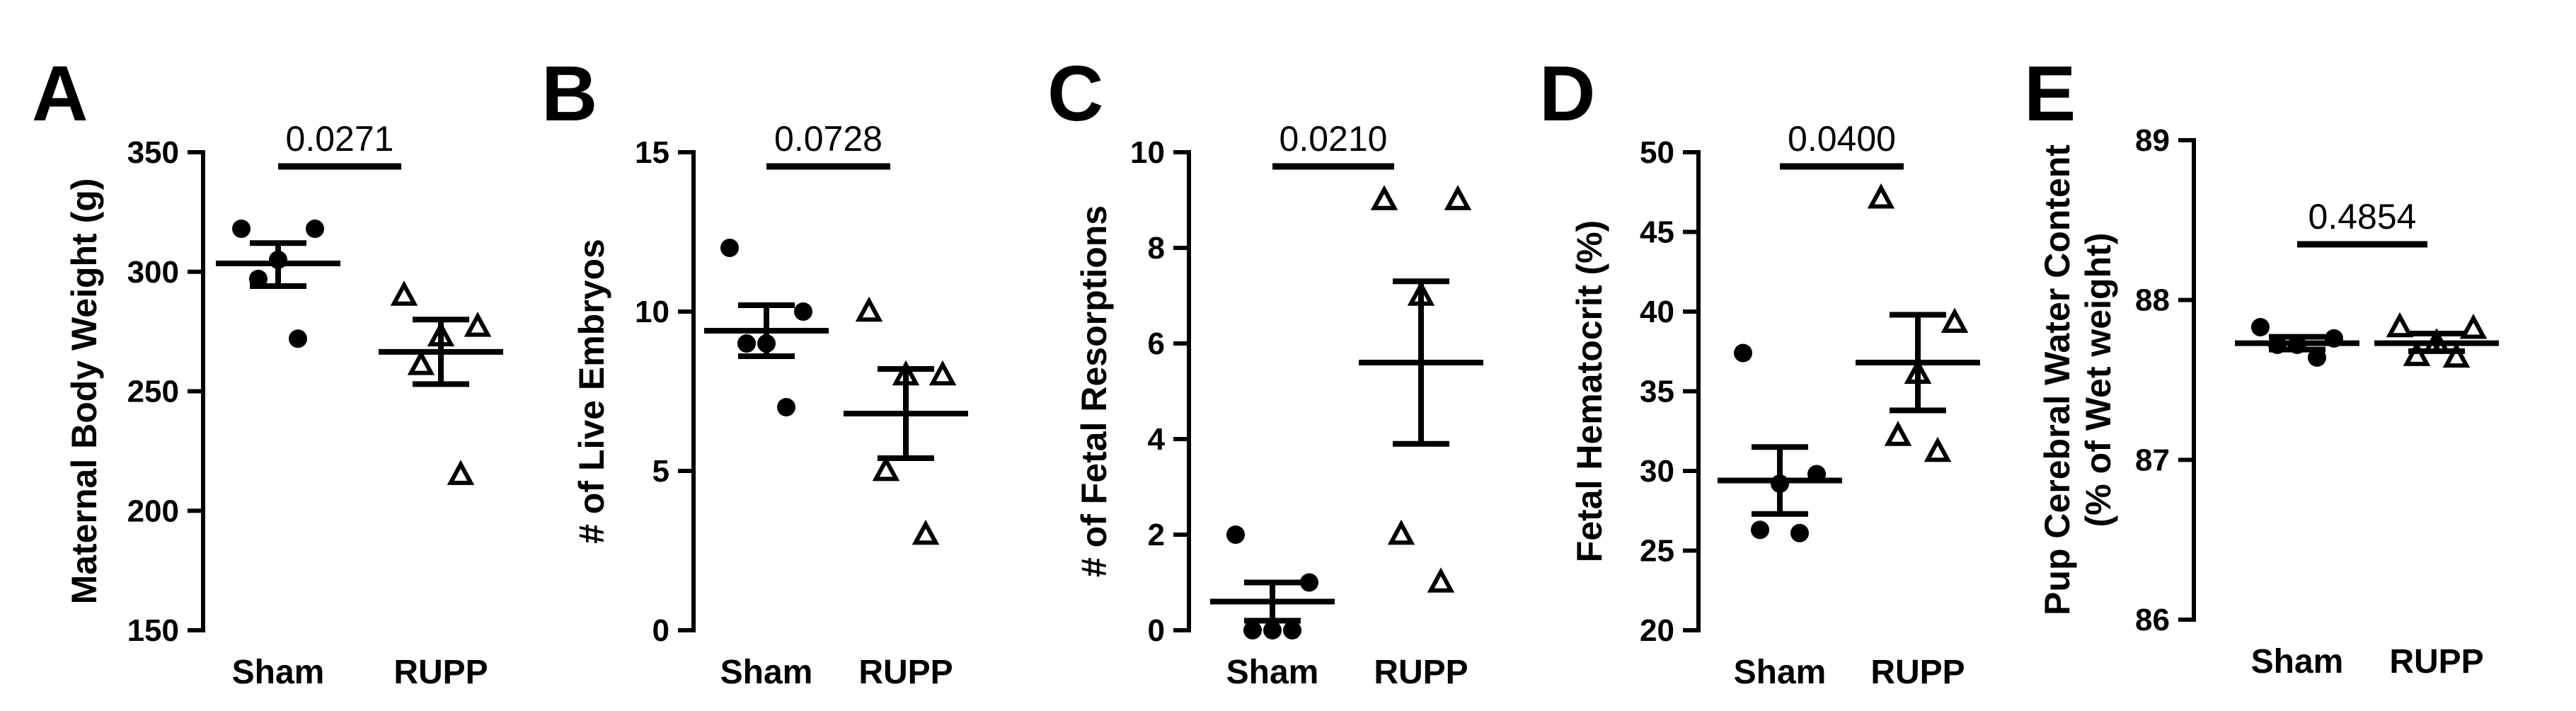 This screenshot has width=2576, height=711. Describe the element at coordinates (84, 391) in the screenshot. I see `y-axis-label: Maternal Body Weight (g)` at that location.